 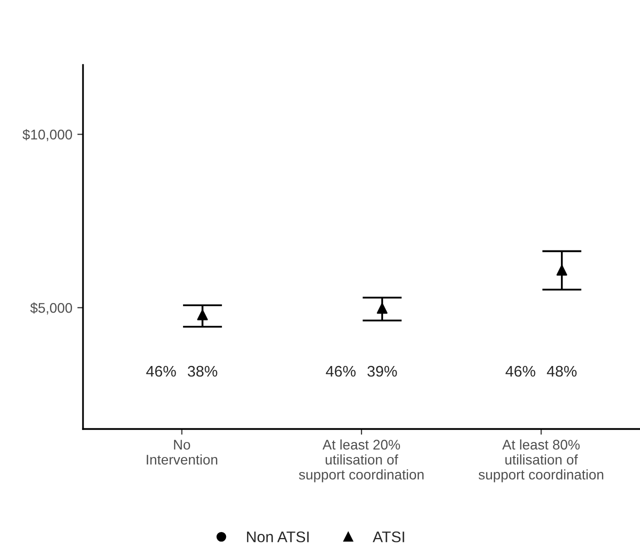 What do you see at coordinates (51, 308) in the screenshot?
I see `y-tick-label: $5,000` at bounding box center [51, 308].